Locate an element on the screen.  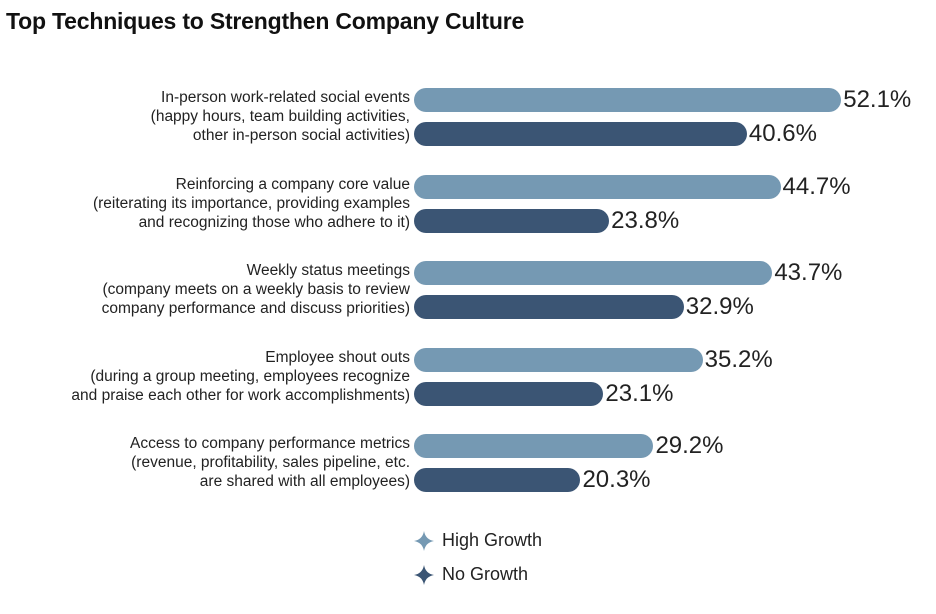
legend-label: High Growth is located at coordinates (492, 540).